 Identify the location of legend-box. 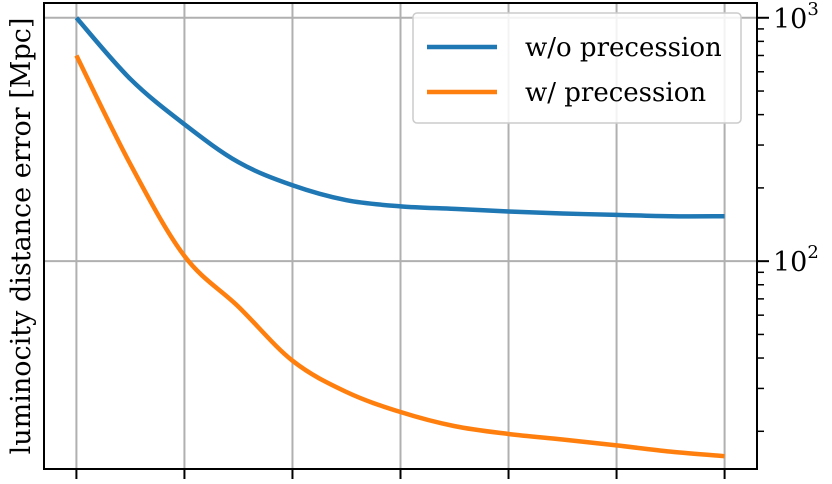
(577, 68).